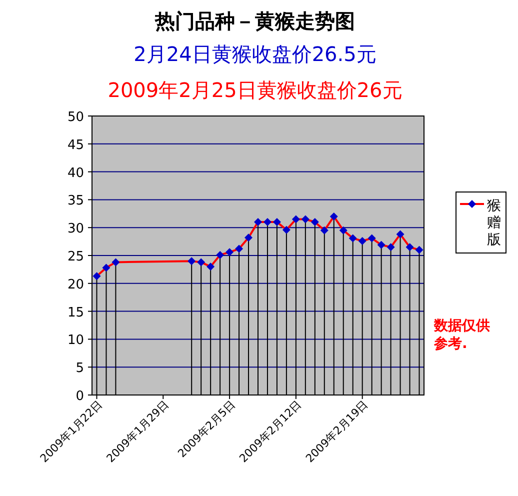  I want to click on y-tick-label: 20, so click(75, 284).